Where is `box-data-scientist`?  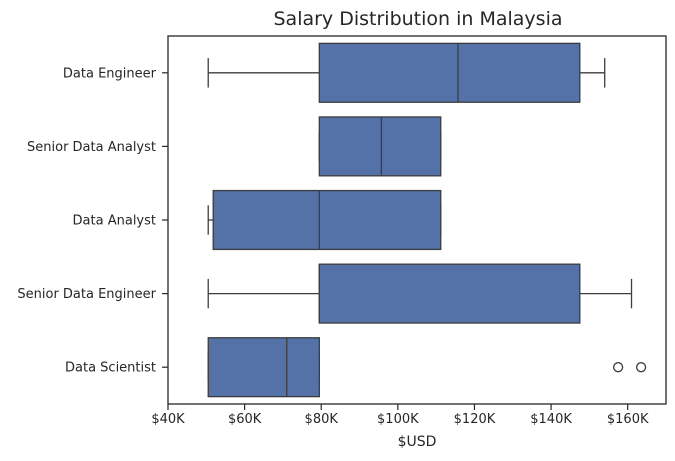 box-data-scientist is located at coordinates (427, 367).